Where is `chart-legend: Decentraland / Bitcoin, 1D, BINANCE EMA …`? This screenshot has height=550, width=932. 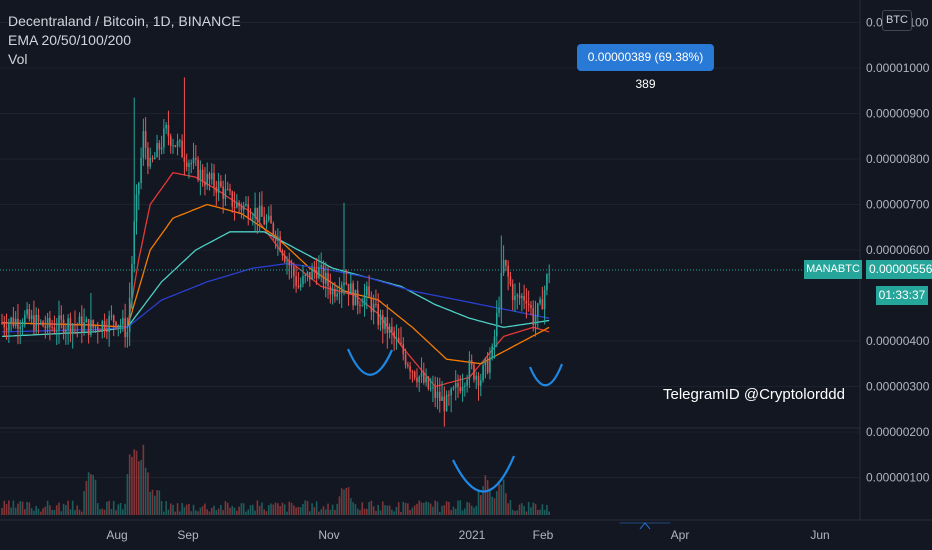 chart-legend: Decentraland / Bitcoin, 1D, BINANCE EMA … is located at coordinates (124, 40).